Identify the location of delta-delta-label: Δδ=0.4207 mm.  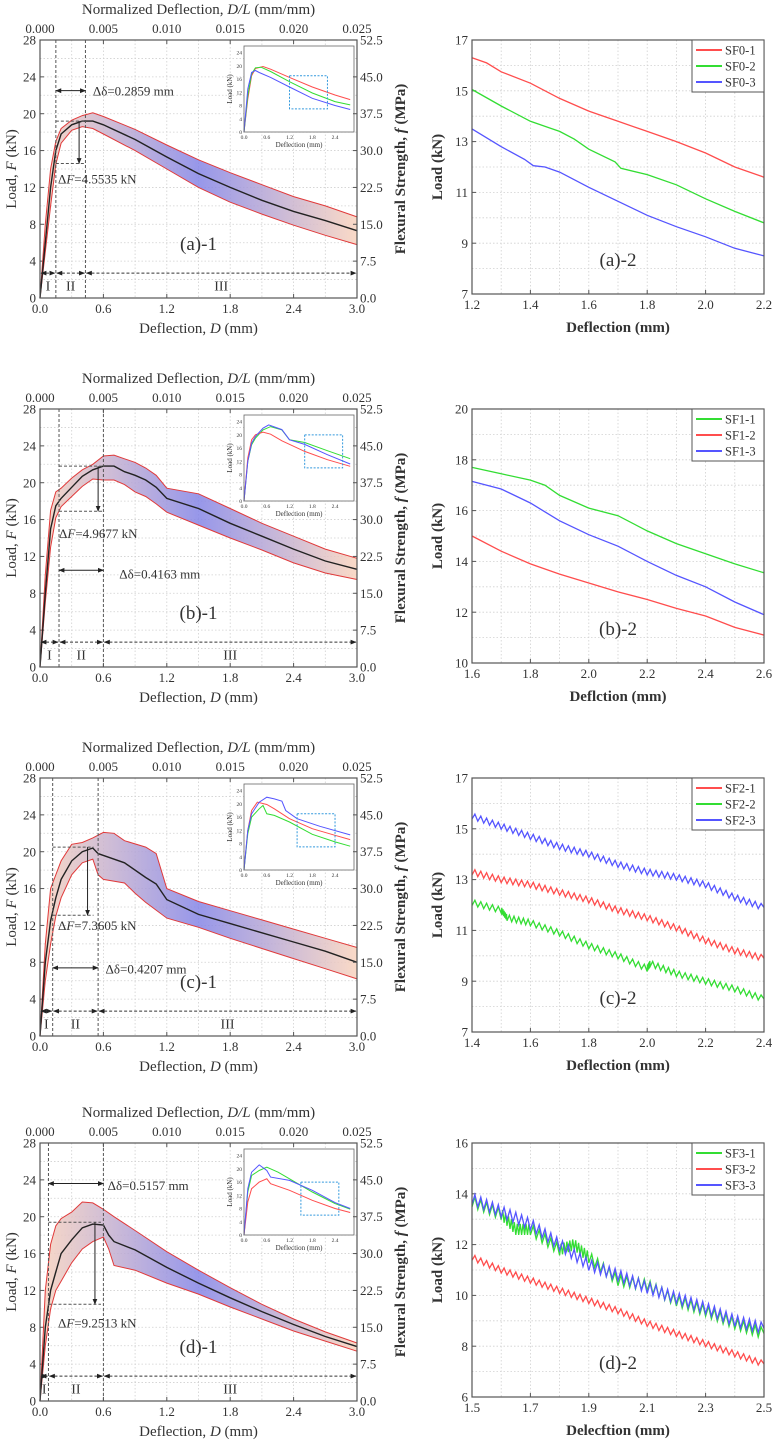
(146, 968).